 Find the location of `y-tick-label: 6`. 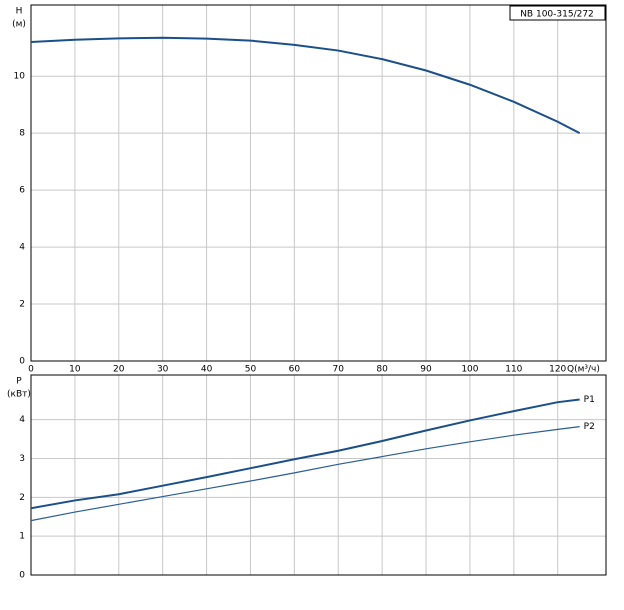

y-tick-label: 6 is located at coordinates (22, 191).